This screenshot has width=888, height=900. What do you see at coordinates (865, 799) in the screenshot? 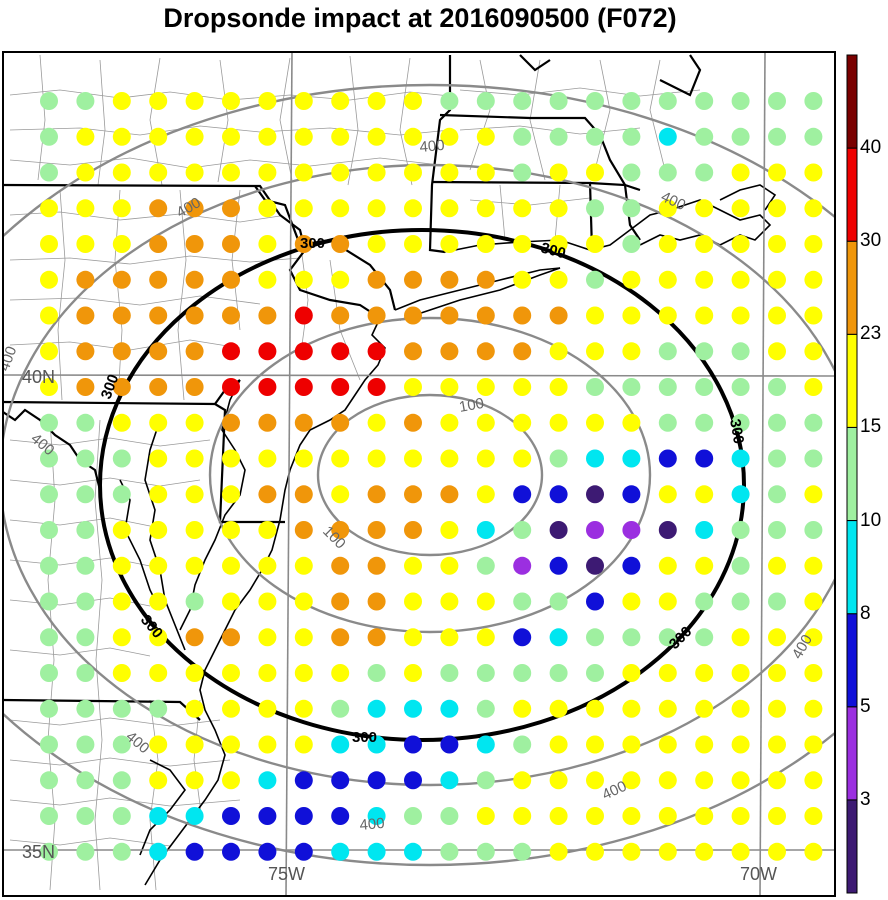
I see `colorbar-label: 3` at bounding box center [865, 799].